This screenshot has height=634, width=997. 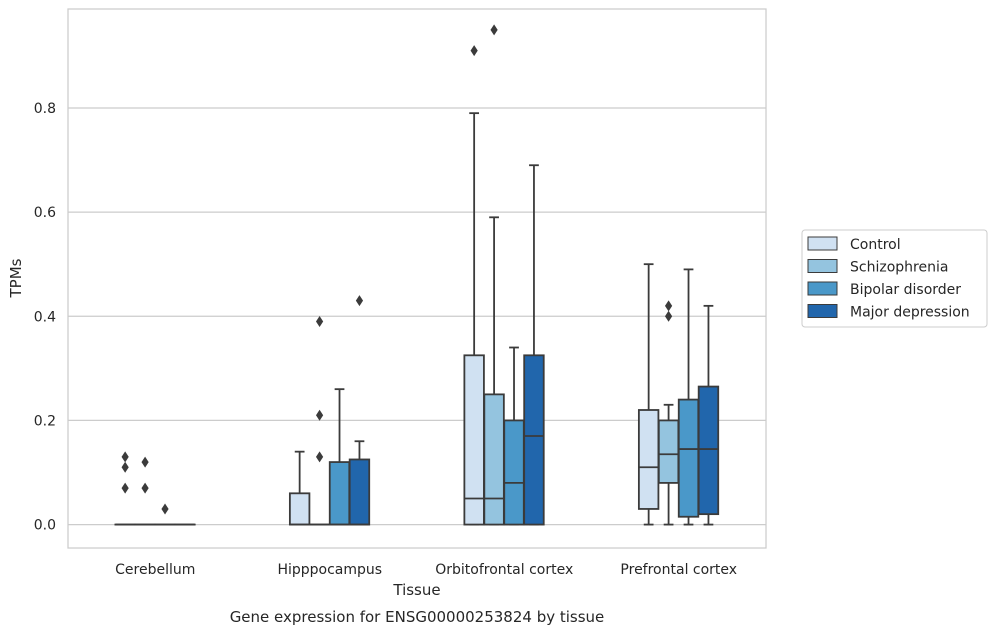 I want to click on x-tick-label: Hipppocampus, so click(x=329, y=570).